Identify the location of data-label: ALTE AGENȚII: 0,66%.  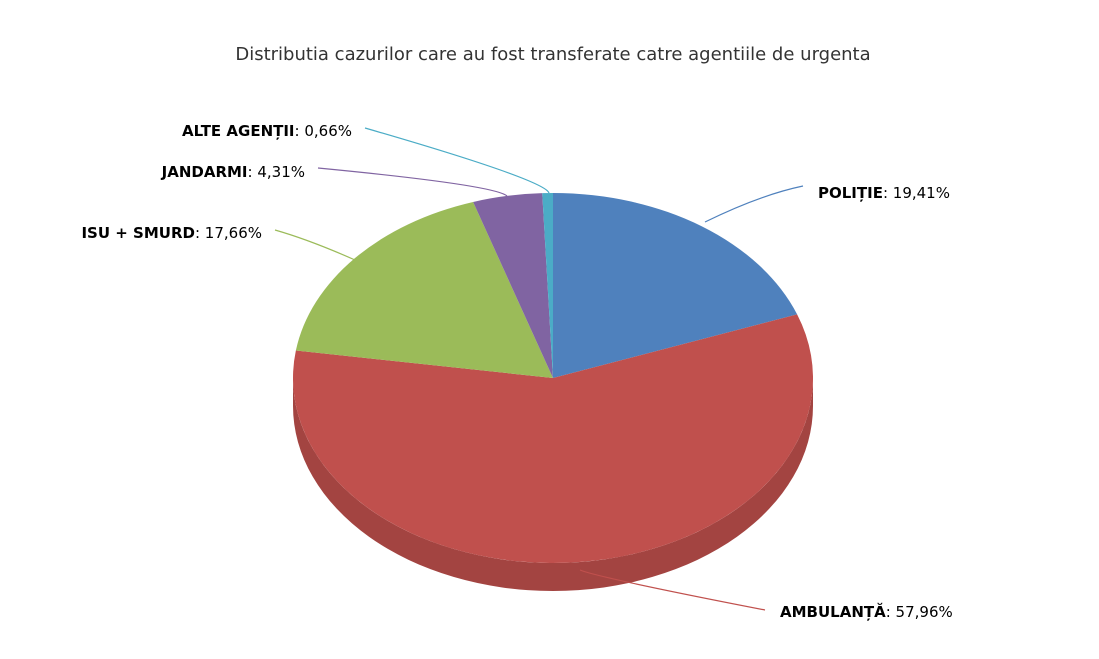
(267, 131).